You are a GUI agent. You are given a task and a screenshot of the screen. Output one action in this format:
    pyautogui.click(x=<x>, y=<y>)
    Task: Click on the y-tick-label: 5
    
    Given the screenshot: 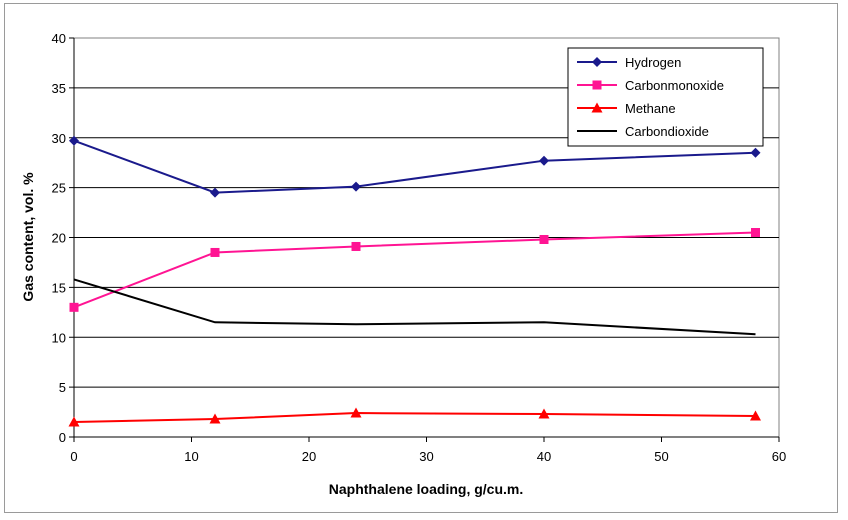 What is the action you would take?
    pyautogui.click(x=62, y=387)
    